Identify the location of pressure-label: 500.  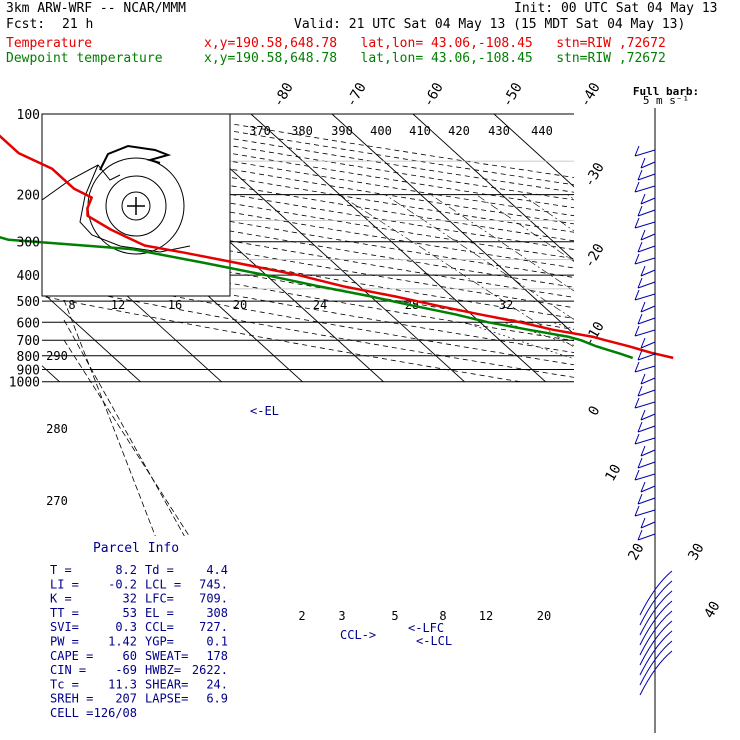
(28, 302).